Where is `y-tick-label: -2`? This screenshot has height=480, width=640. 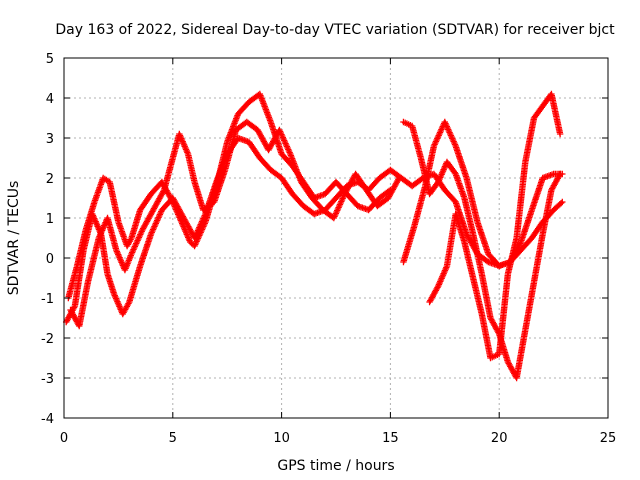 y-tick-label: -2 is located at coordinates (47, 339).